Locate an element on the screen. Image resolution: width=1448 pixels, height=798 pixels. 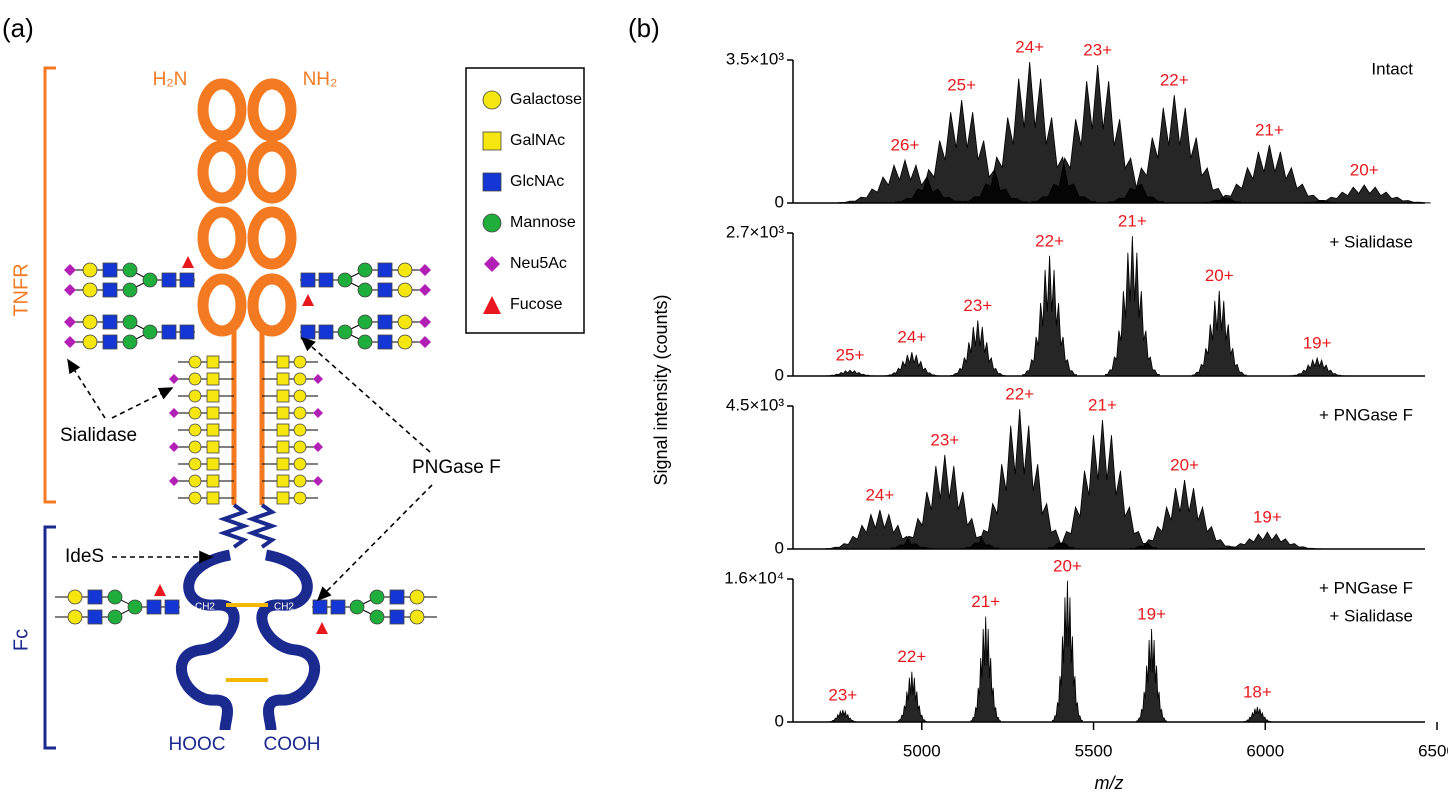
hinge is located at coordinates (248, 526).